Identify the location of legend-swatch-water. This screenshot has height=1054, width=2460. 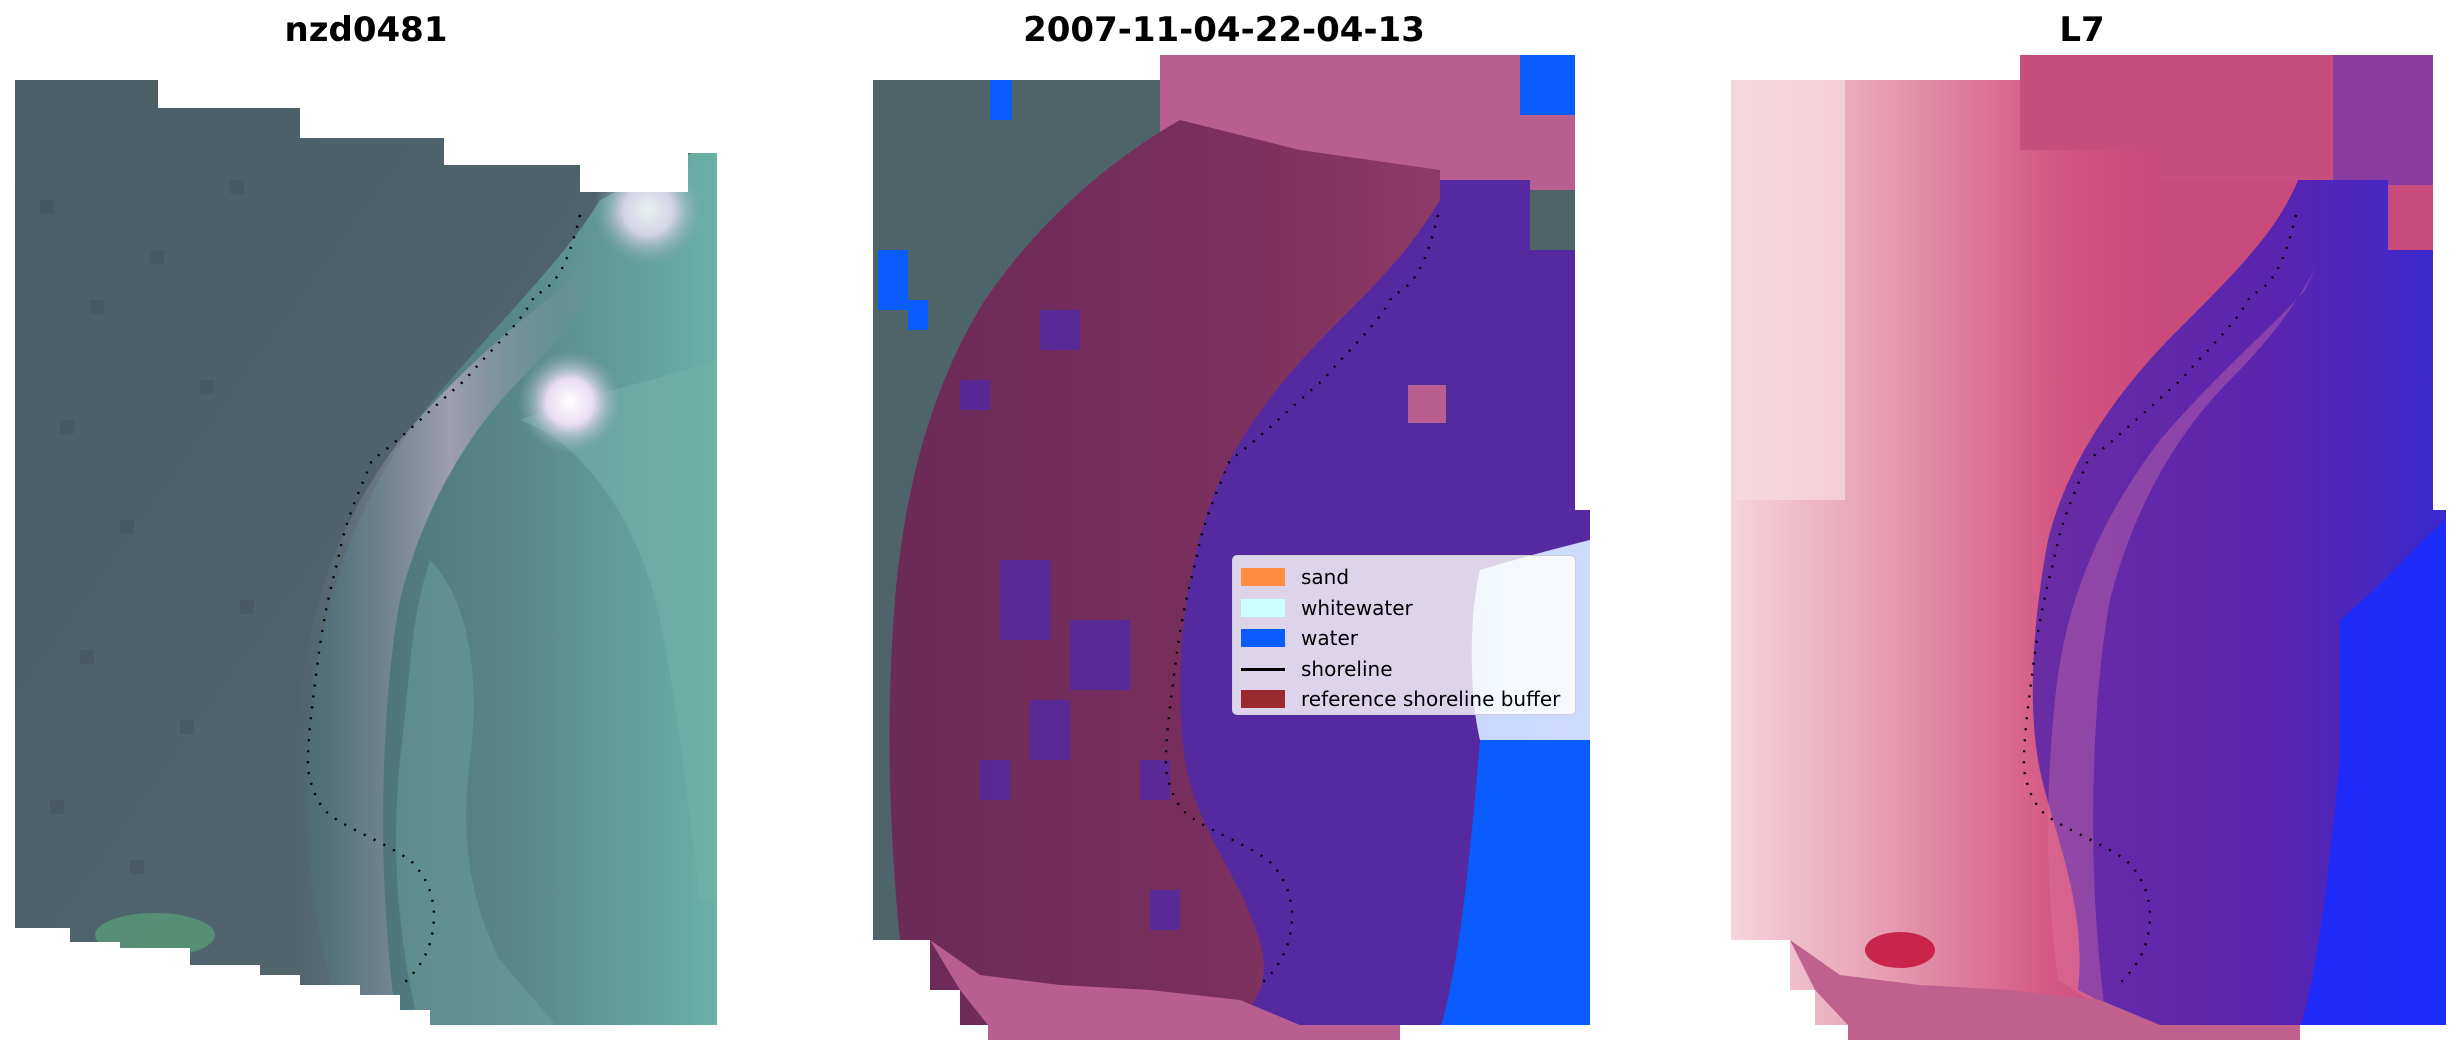
(1263, 638).